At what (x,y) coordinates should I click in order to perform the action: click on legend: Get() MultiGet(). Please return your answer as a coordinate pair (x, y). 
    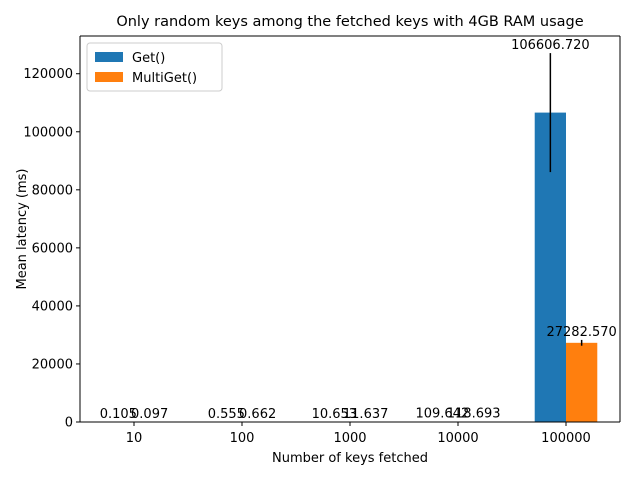
    Looking at the image, I should click on (154, 67).